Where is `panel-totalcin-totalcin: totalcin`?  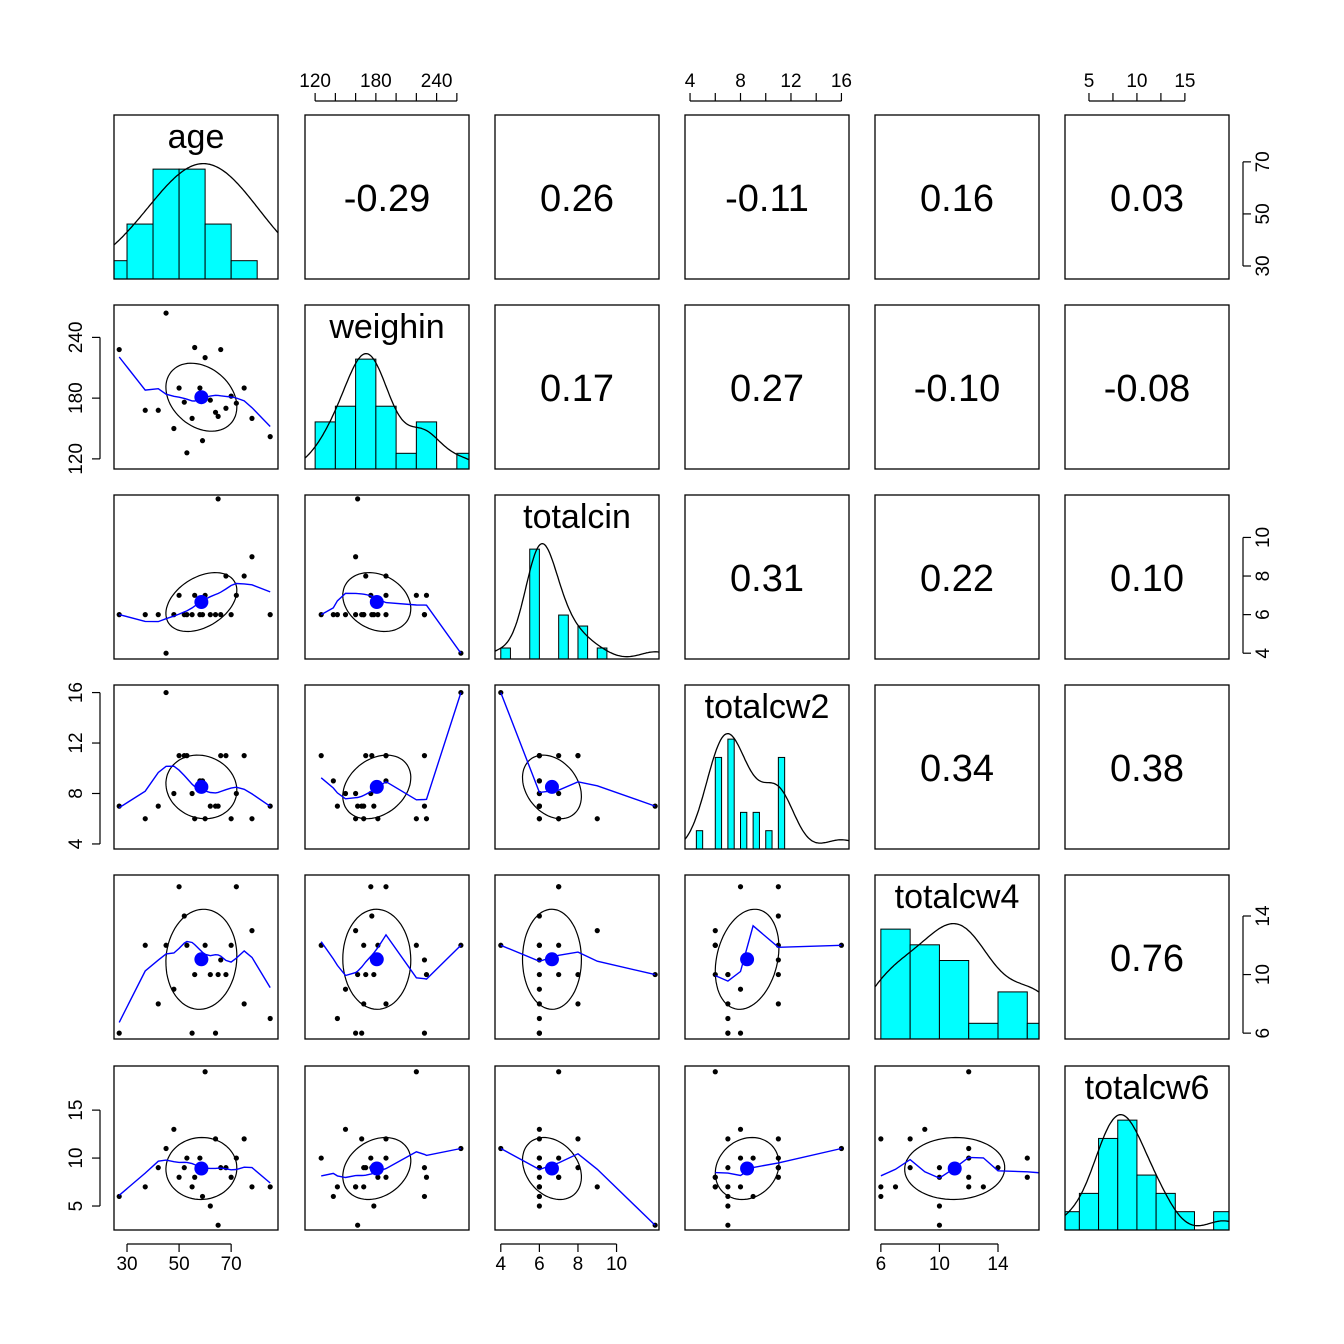
panel-totalcin-totalcin: totalcin is located at coordinates (577, 577).